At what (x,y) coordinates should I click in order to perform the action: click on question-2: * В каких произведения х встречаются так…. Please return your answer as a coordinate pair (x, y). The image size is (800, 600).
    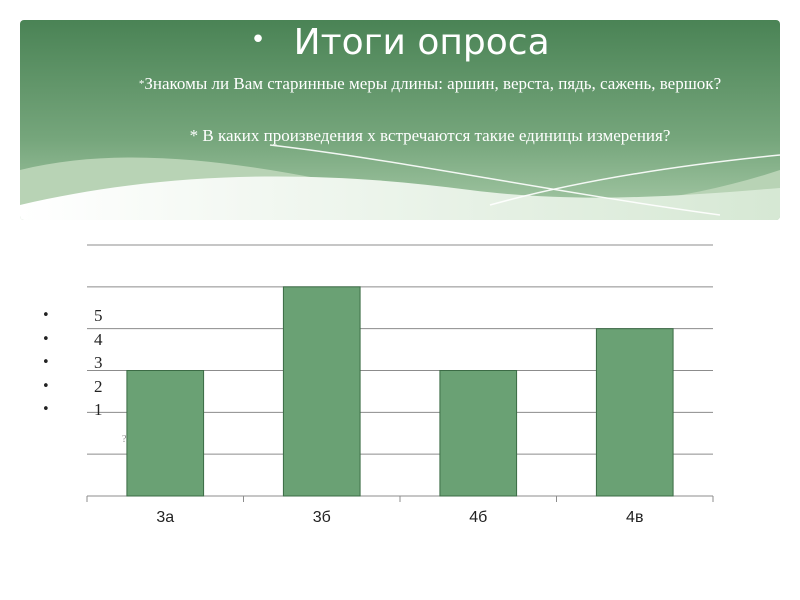
    Looking at the image, I should click on (430, 135).